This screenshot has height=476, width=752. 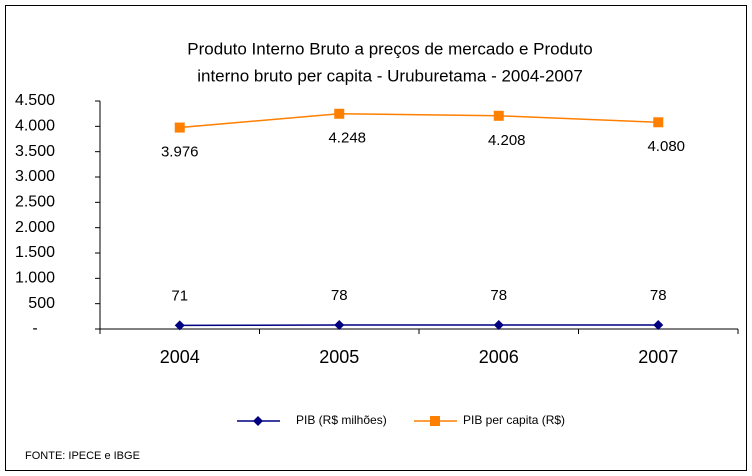 What do you see at coordinates (179, 295) in the screenshot?
I see `data-label: 71` at bounding box center [179, 295].